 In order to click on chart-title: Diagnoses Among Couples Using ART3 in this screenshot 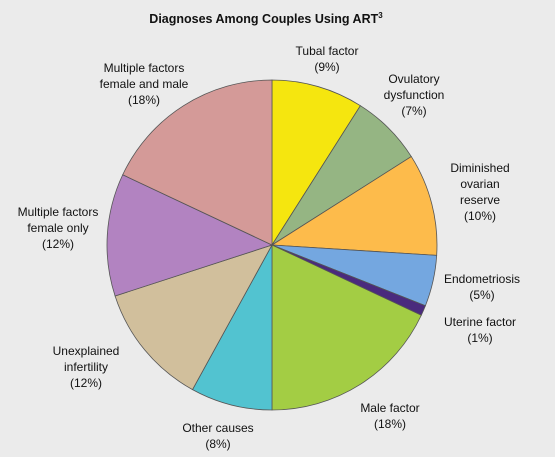, I will do `click(266, 18)`.